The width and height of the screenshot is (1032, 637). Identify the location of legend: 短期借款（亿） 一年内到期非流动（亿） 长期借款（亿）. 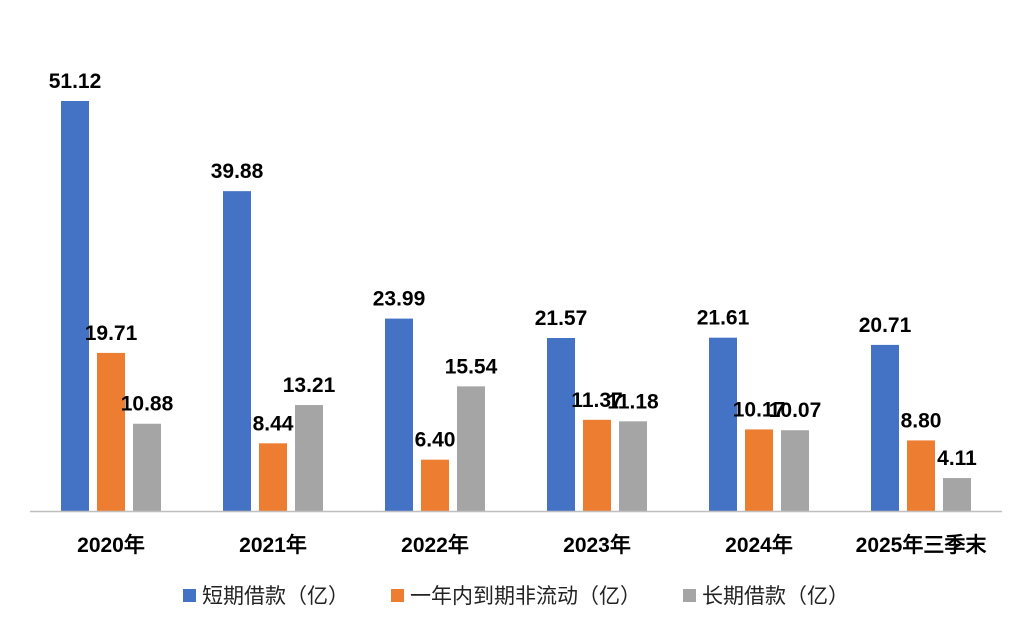
(516, 595).